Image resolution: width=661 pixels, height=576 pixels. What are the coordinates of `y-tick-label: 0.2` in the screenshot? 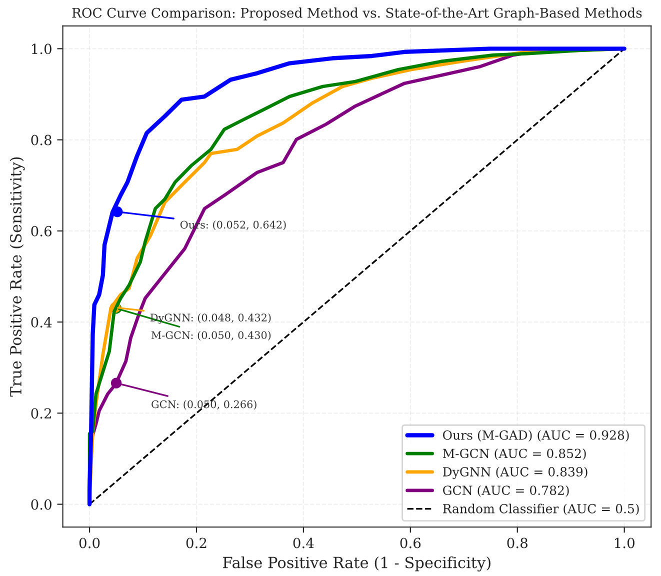 It's located at (41, 413).